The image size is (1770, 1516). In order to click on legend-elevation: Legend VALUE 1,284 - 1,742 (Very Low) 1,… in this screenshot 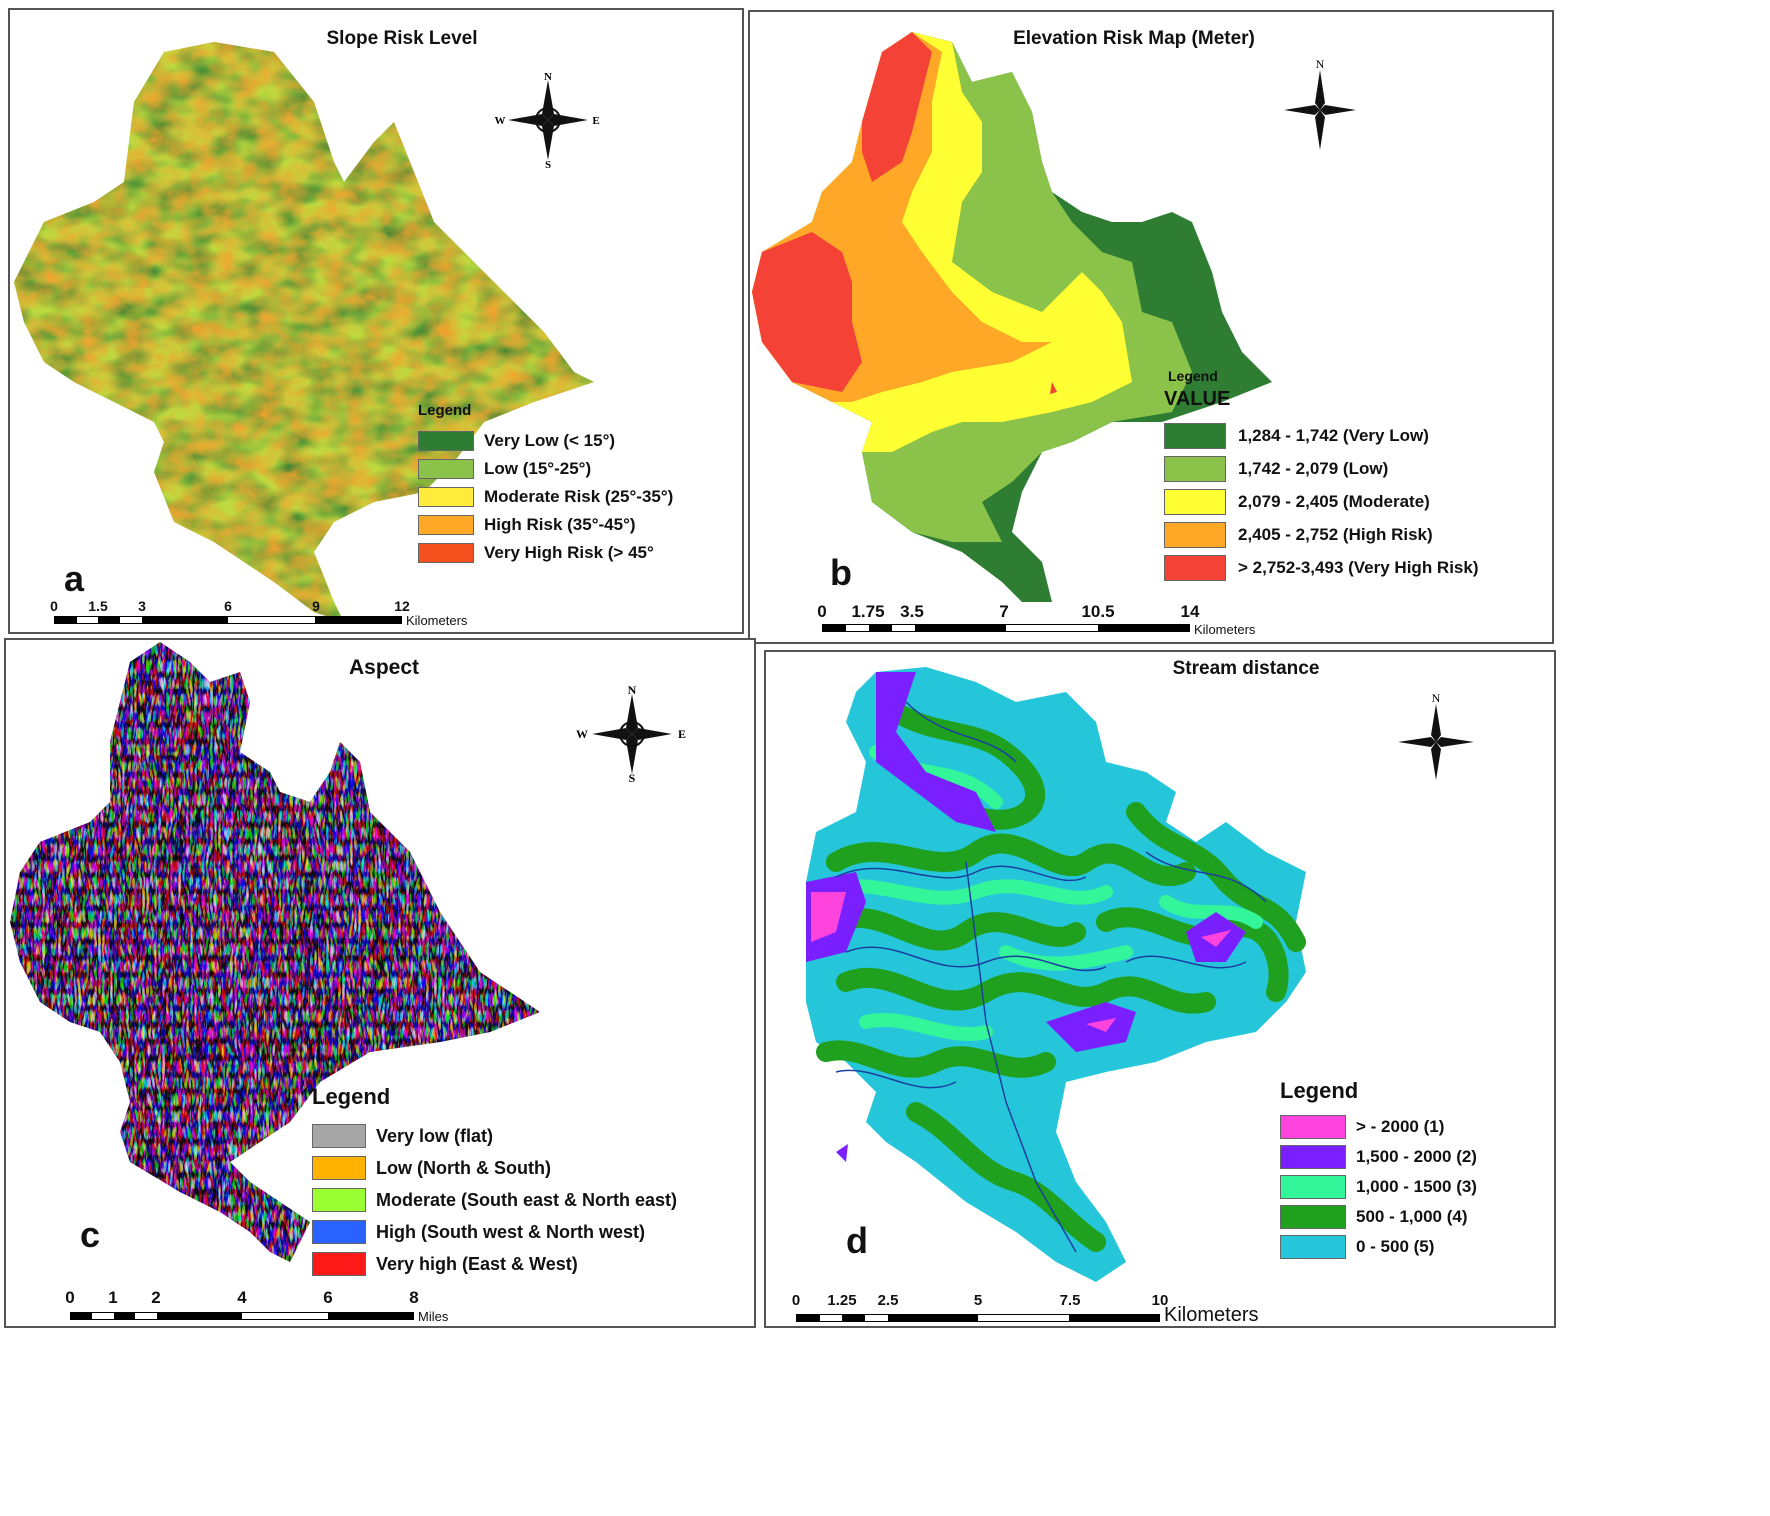, I will do `click(1321, 476)`.